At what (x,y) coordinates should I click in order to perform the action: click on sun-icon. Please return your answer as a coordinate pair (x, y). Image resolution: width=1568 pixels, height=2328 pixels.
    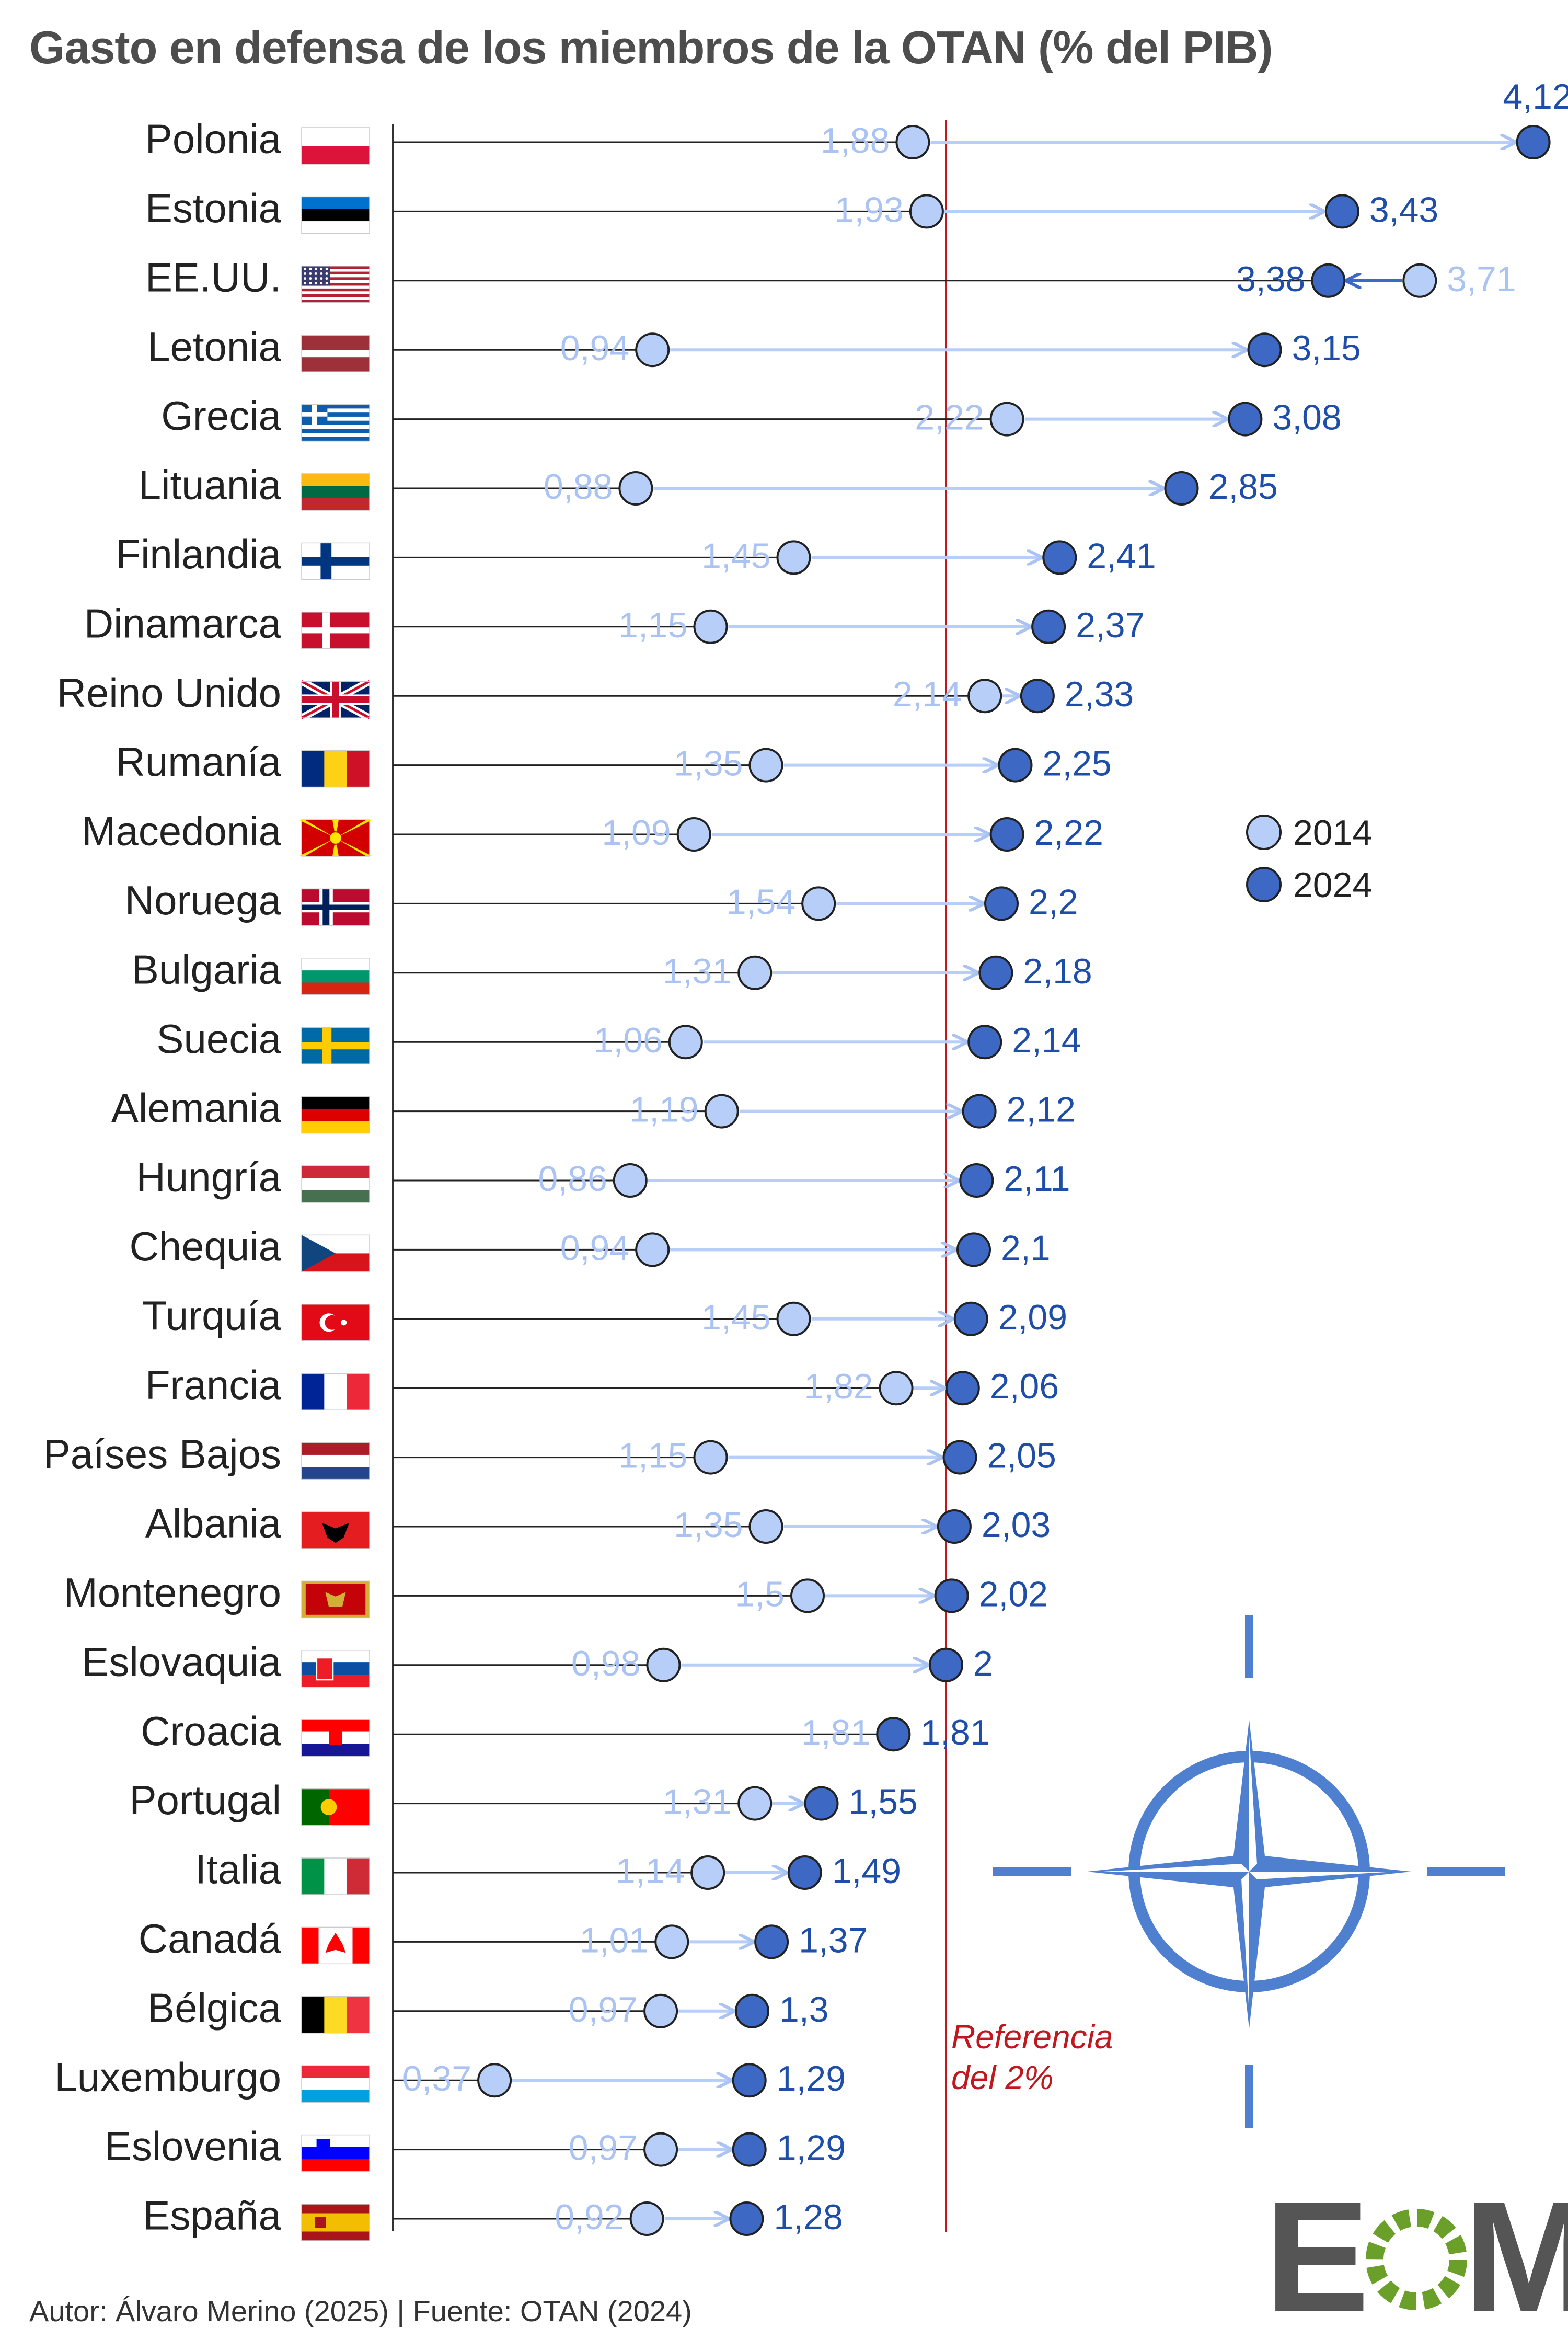
    Looking at the image, I should click on (335, 838).